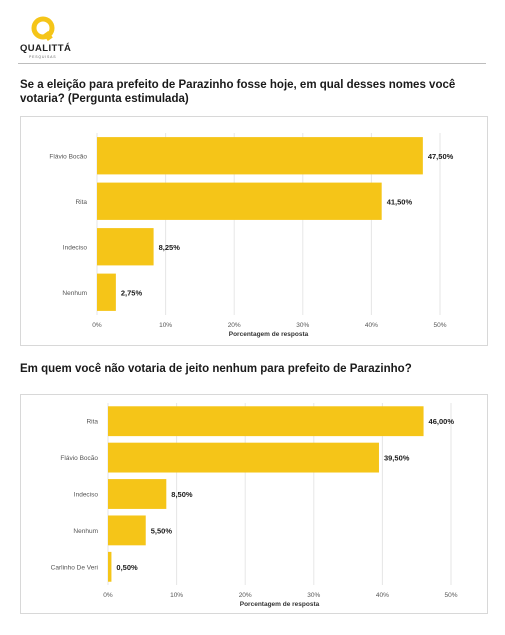 The height and width of the screenshot is (635, 505). I want to click on data-label: 0,50%, so click(127, 567).